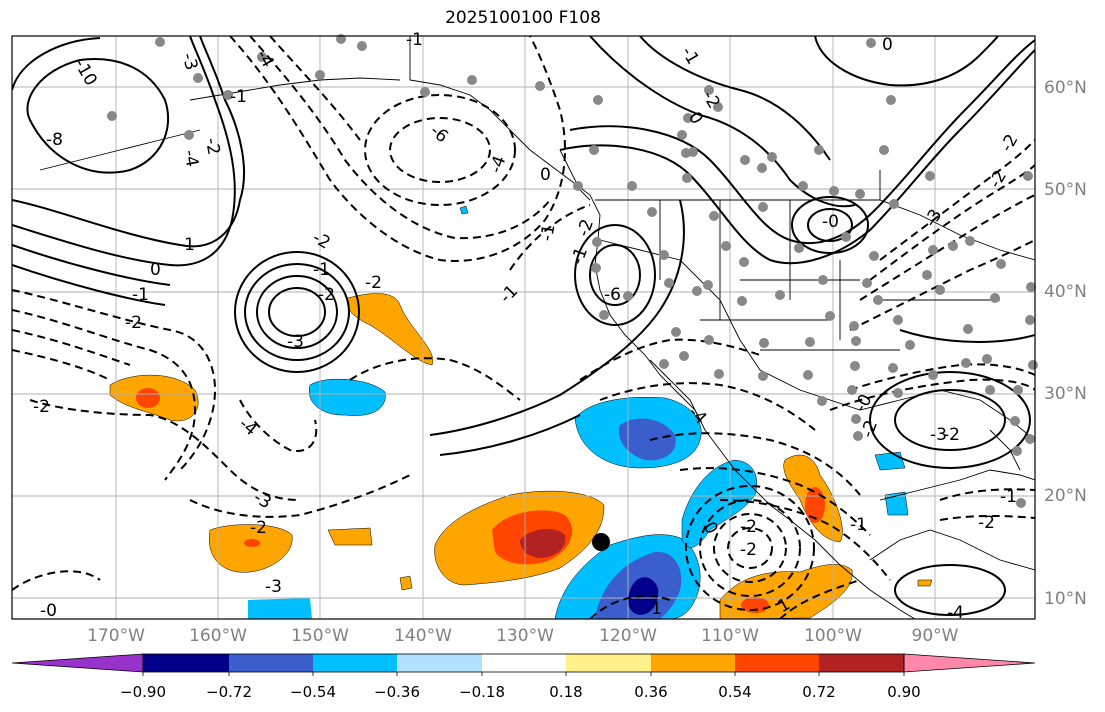  What do you see at coordinates (543, 543) in the screenshot?
I see `shade-very-strong` at bounding box center [543, 543].